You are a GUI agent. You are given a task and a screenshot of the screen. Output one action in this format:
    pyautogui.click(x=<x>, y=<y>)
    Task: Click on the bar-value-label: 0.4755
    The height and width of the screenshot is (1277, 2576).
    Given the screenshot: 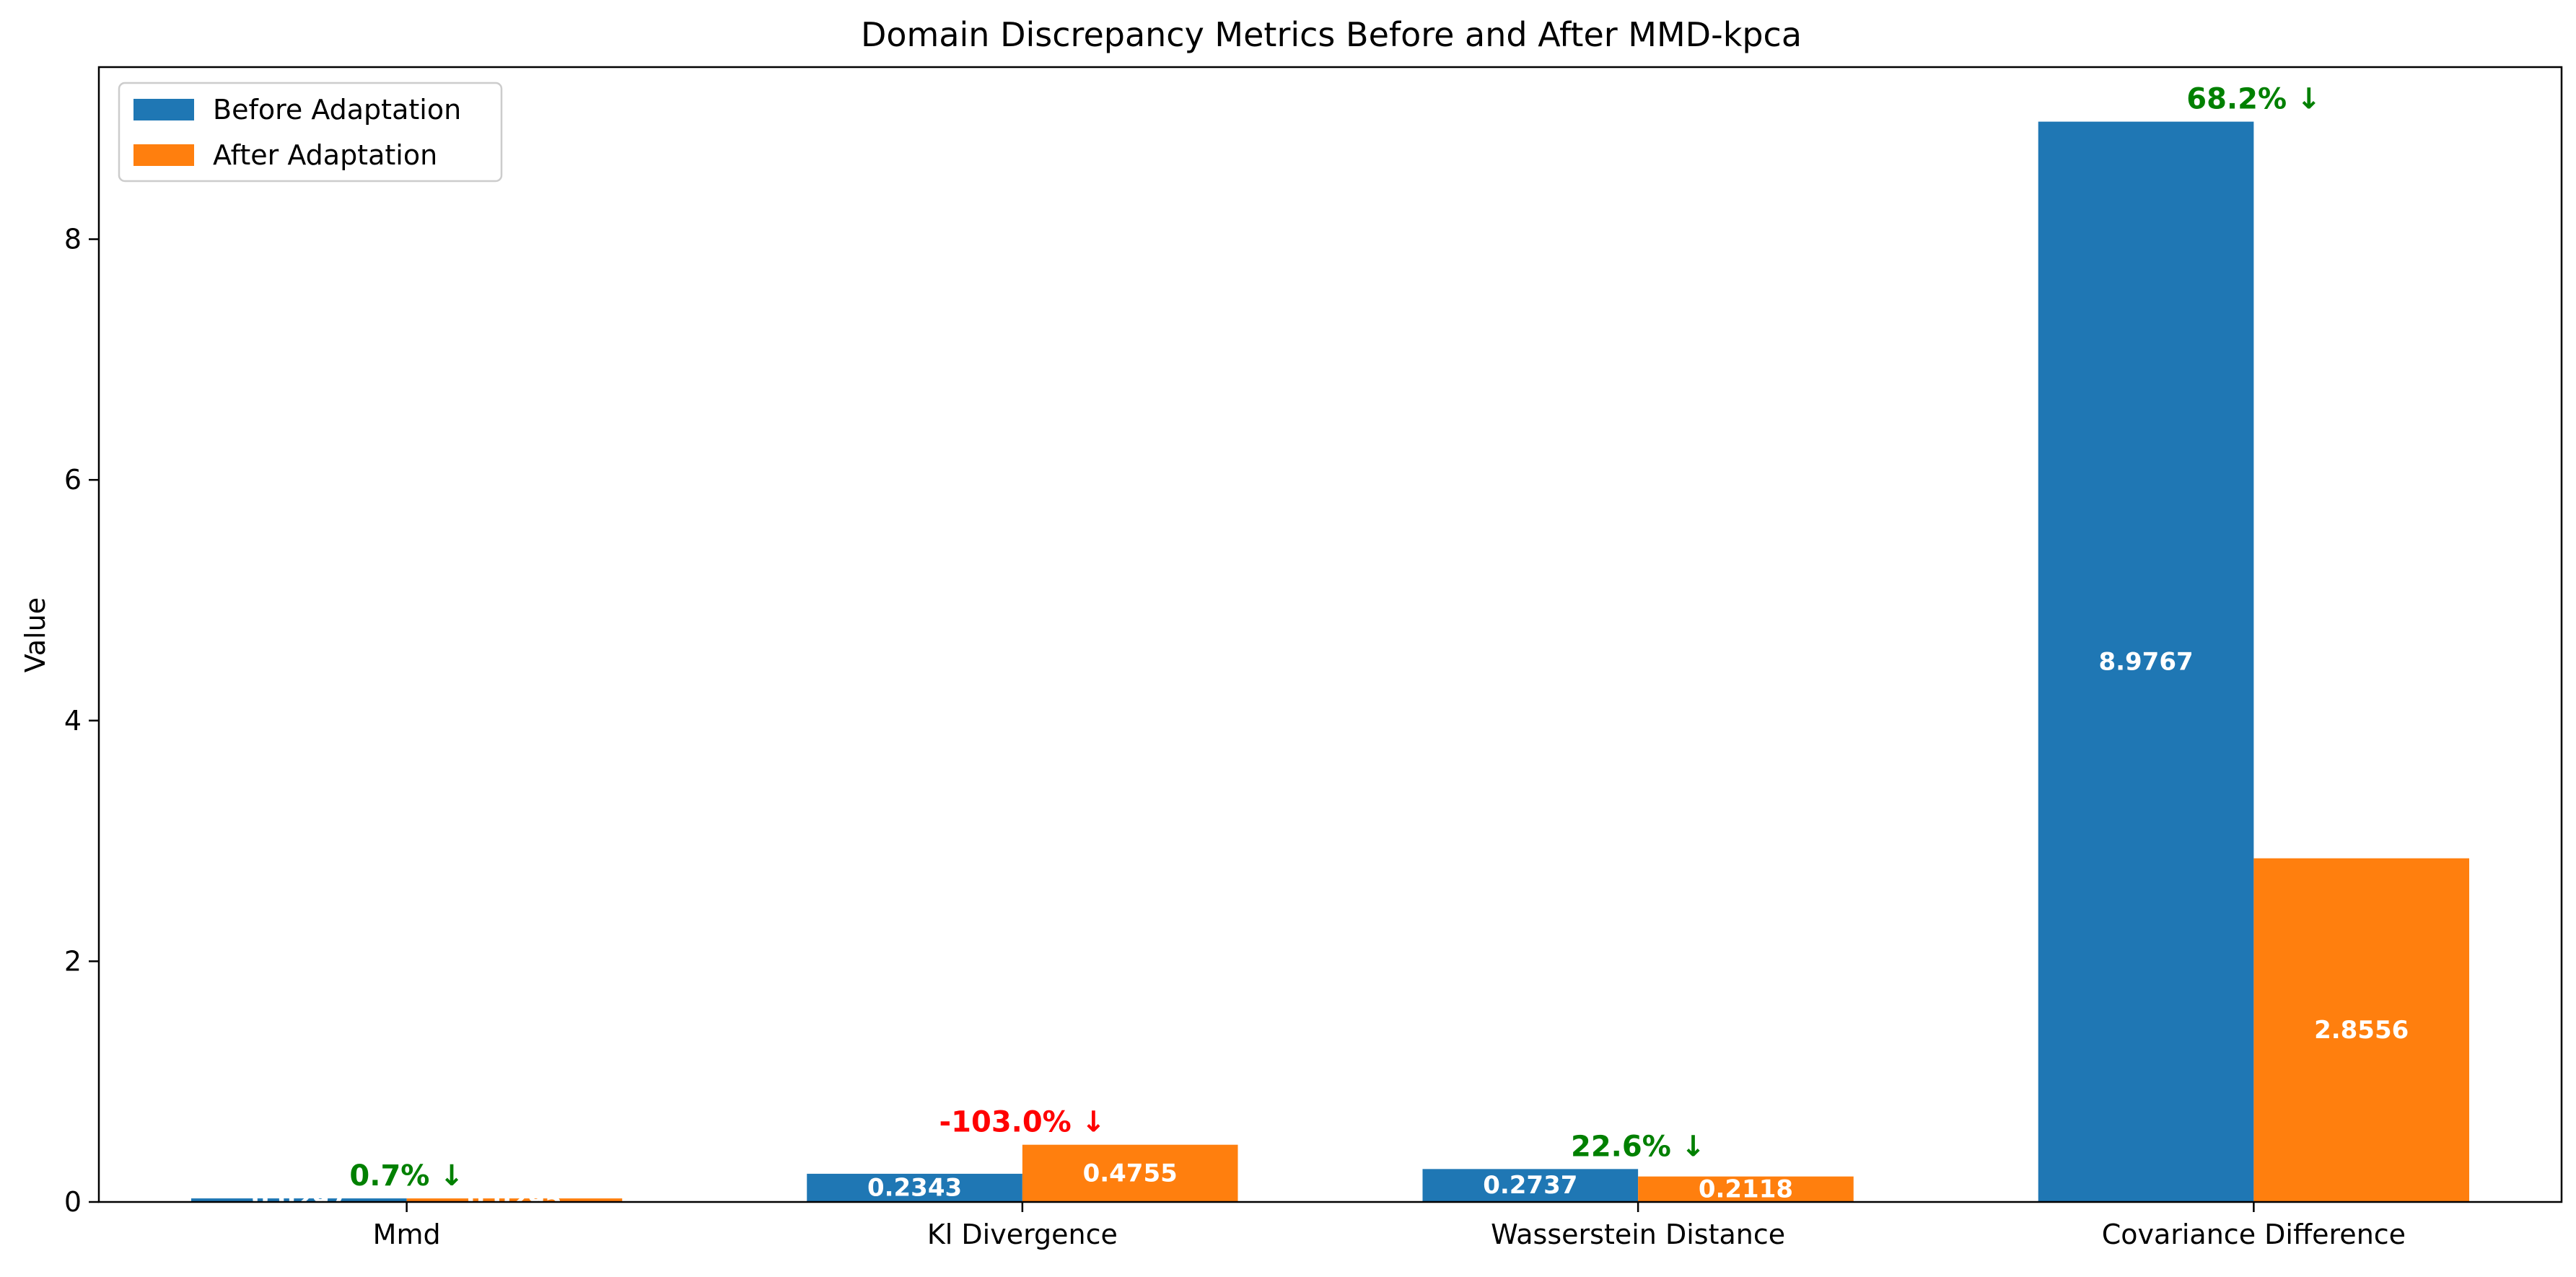 What is the action you would take?
    pyautogui.click(x=1130, y=1173)
    